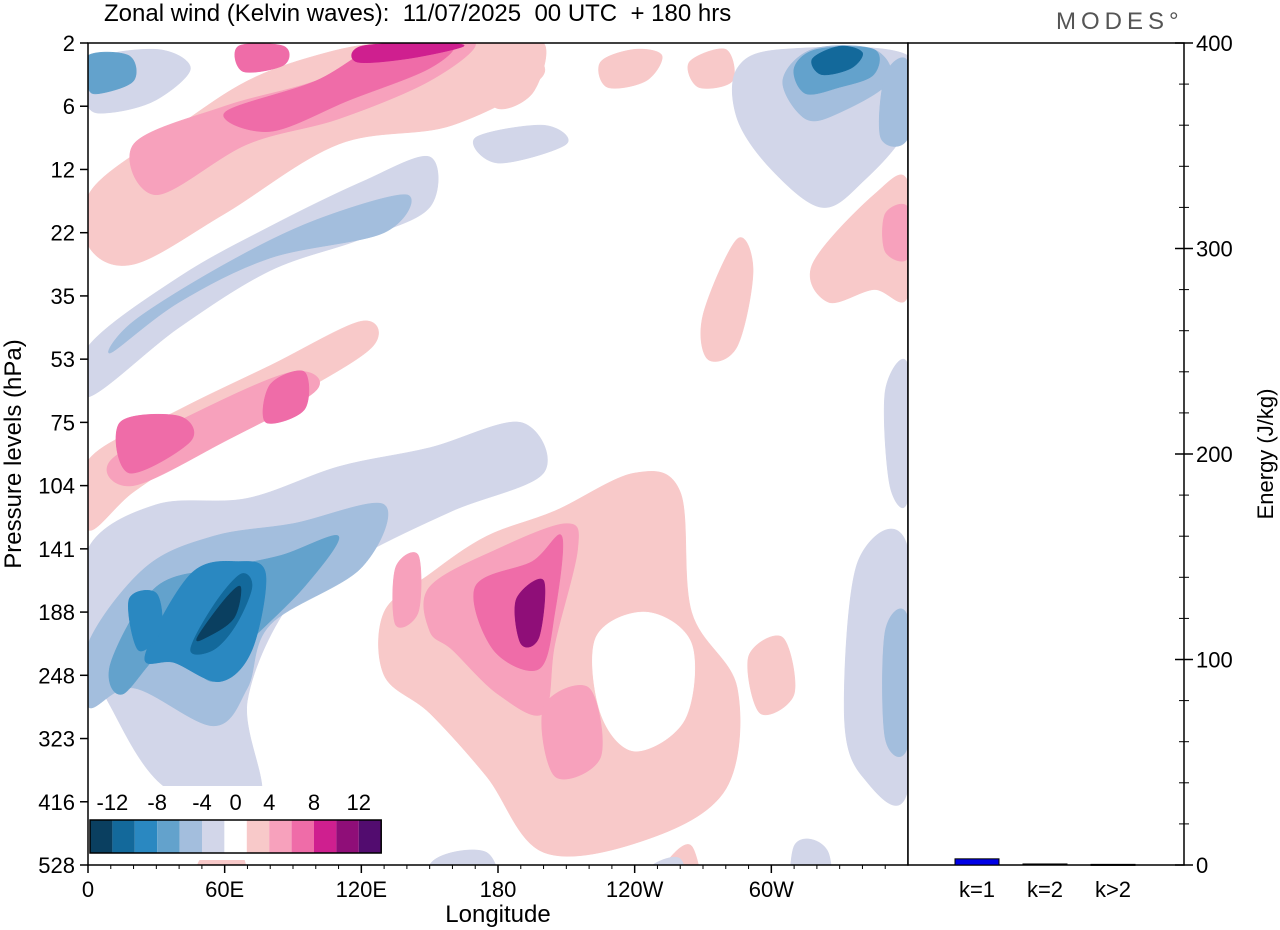  I want to click on x-axis-label: Longitude, so click(497, 914).